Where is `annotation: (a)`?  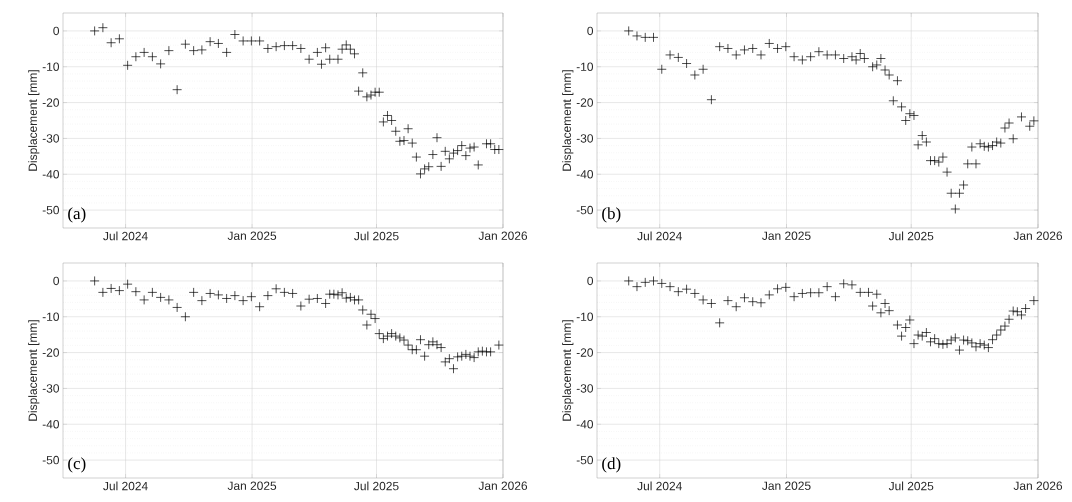
annotation: (a) is located at coordinates (77, 215).